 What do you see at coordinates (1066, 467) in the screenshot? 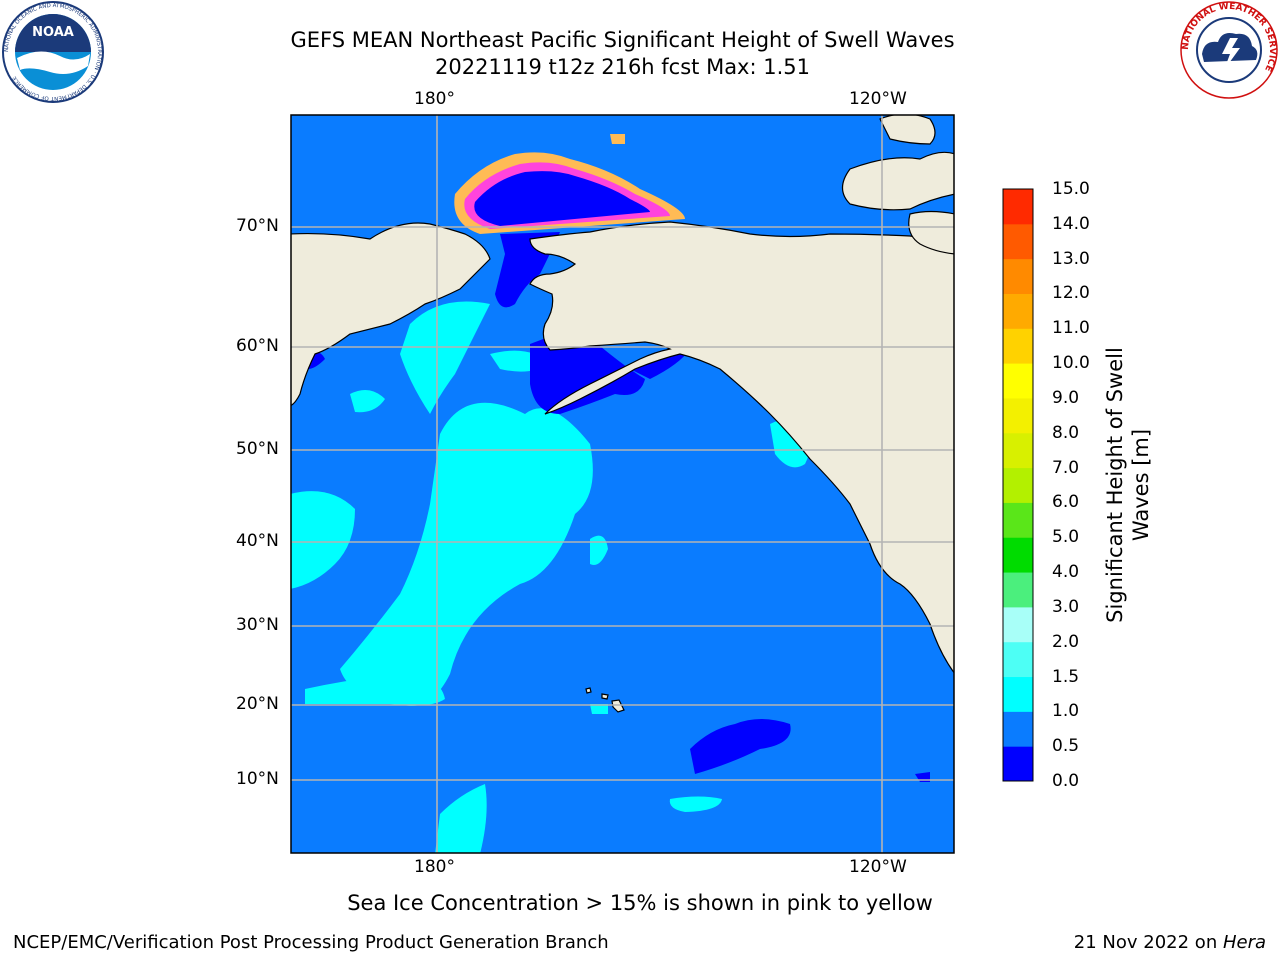
I see `colorbar-tick-label: 7.0` at bounding box center [1066, 467].